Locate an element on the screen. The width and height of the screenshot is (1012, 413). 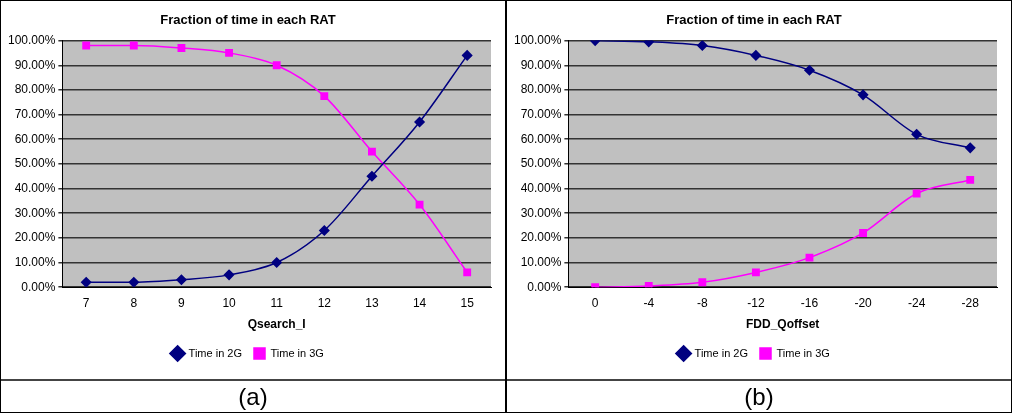
x-tick-label: 0 is located at coordinates (595, 302).